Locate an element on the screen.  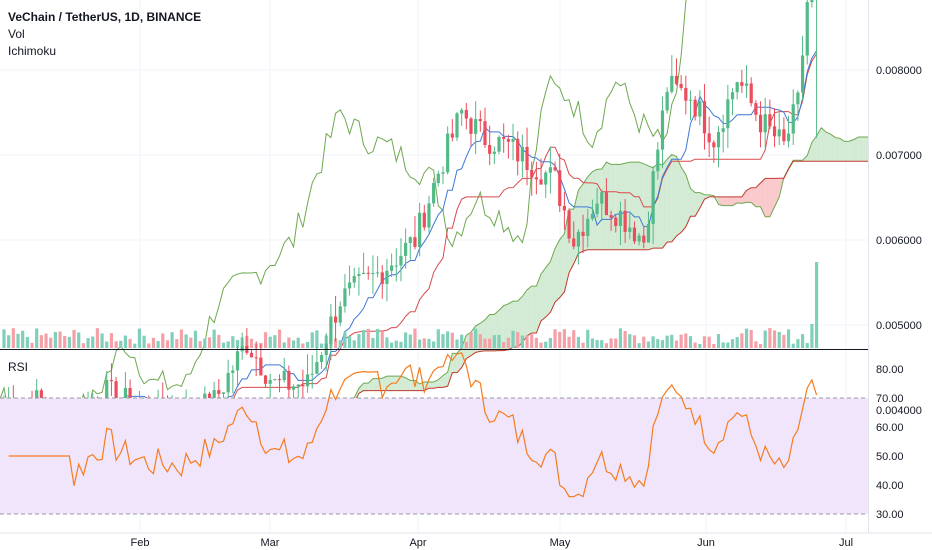
rsi-tick-label: 60.00 is located at coordinates (890, 428).